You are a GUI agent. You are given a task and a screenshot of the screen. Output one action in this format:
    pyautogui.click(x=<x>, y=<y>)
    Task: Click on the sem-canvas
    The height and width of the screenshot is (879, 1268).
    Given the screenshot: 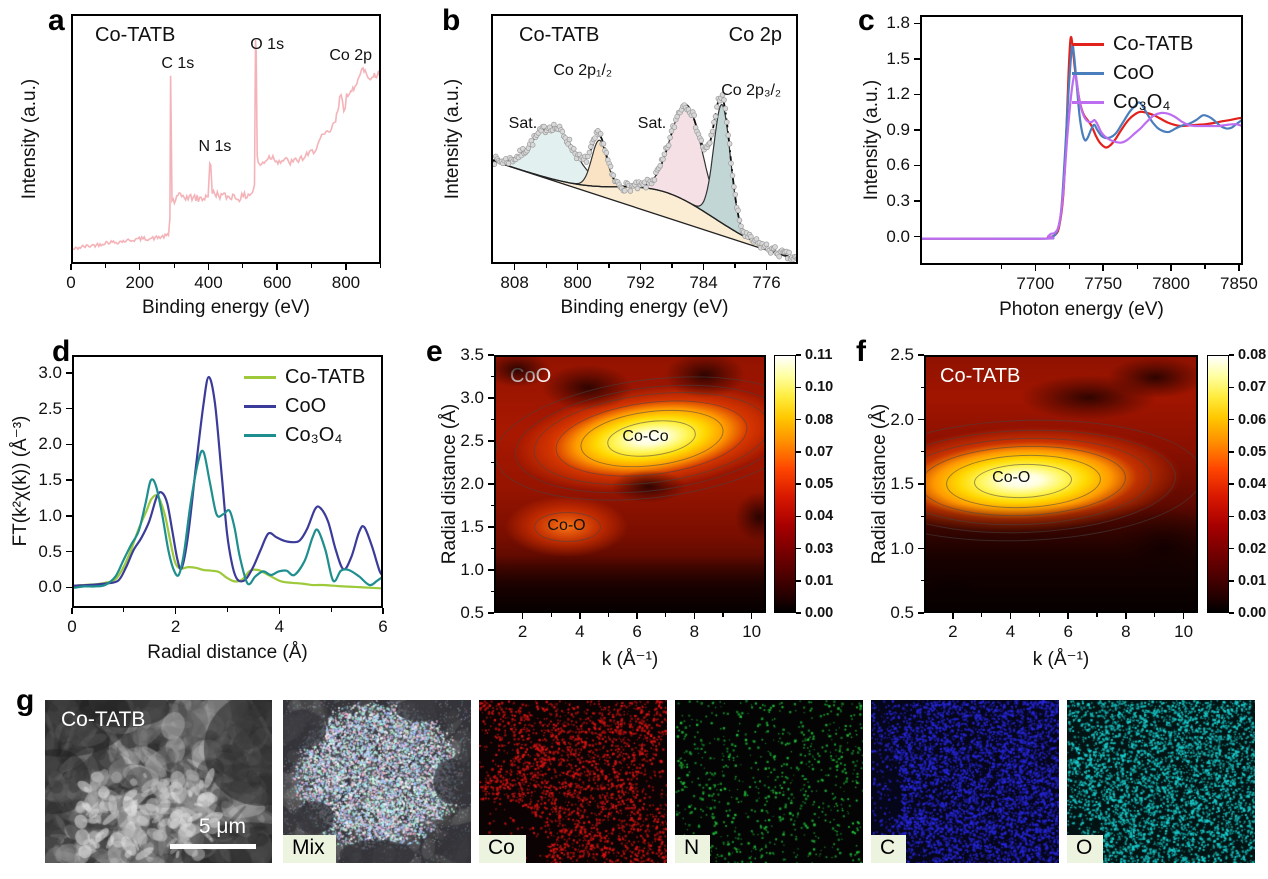 What is the action you would take?
    pyautogui.click(x=158, y=781)
    